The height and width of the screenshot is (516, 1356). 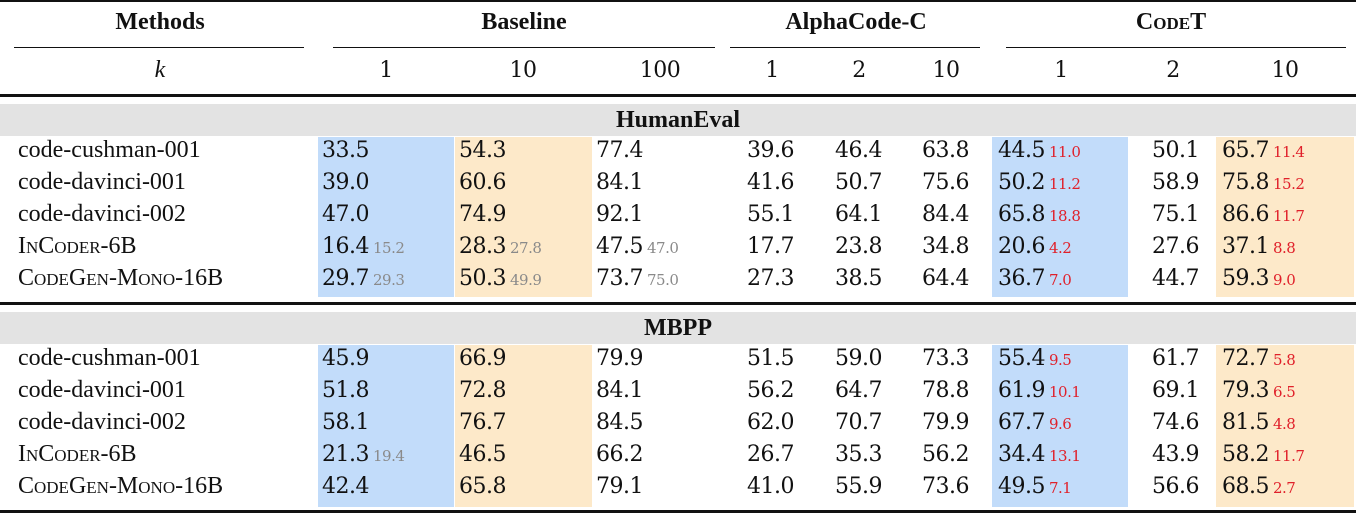 I want to click on table-cell: 86.6 11.7, so click(x=1263, y=215).